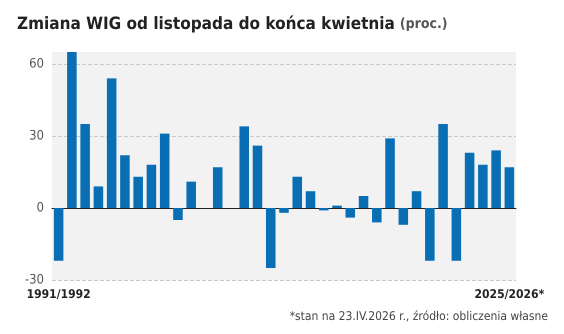 Image resolution: width=564 pixels, height=334 pixels. What do you see at coordinates (58, 294) in the screenshot?
I see `x-tick-label: 1991/1992` at bounding box center [58, 294].